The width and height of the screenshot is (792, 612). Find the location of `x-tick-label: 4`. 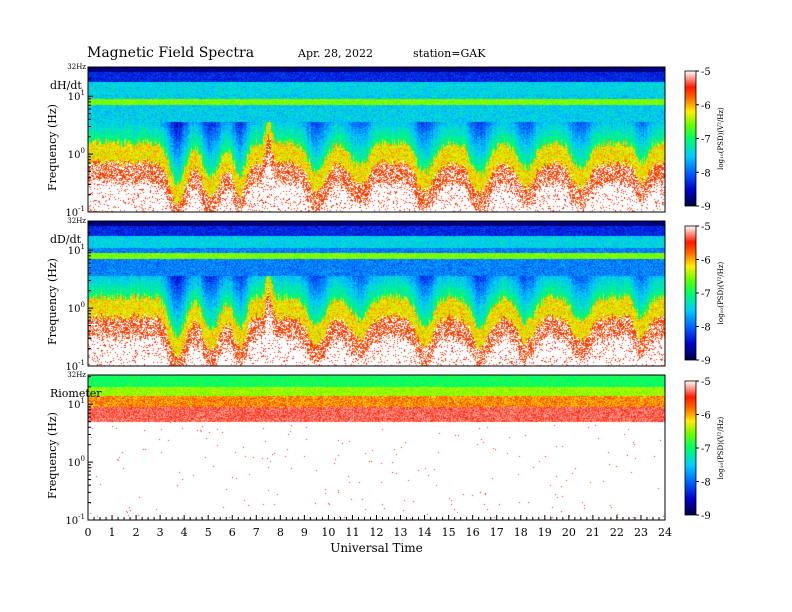

x-tick-label: 4 is located at coordinates (184, 532).